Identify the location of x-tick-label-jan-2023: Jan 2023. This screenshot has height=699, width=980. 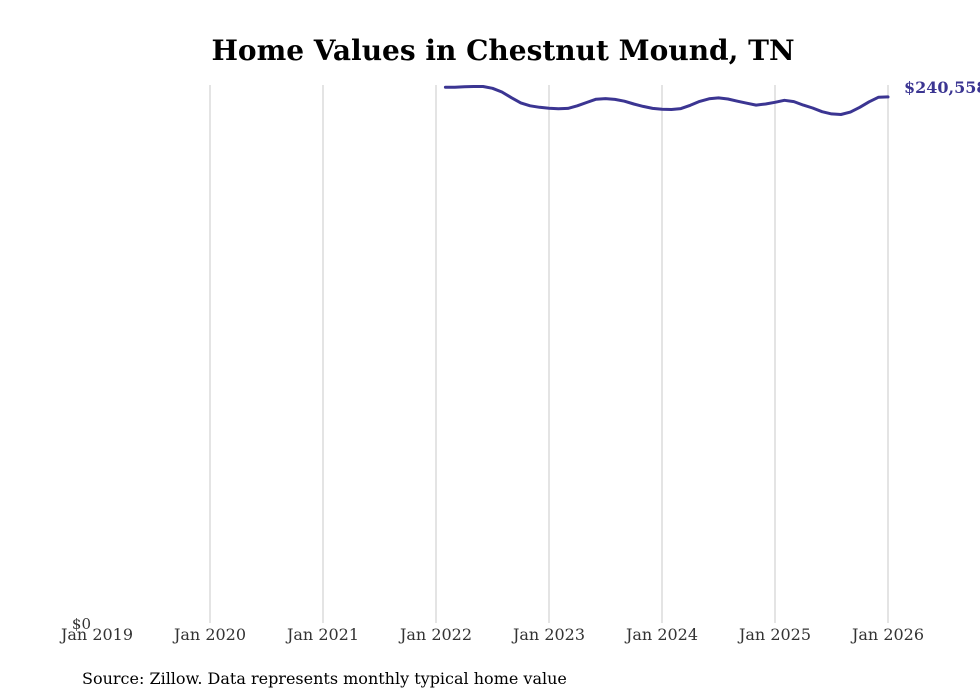
(548, 634).